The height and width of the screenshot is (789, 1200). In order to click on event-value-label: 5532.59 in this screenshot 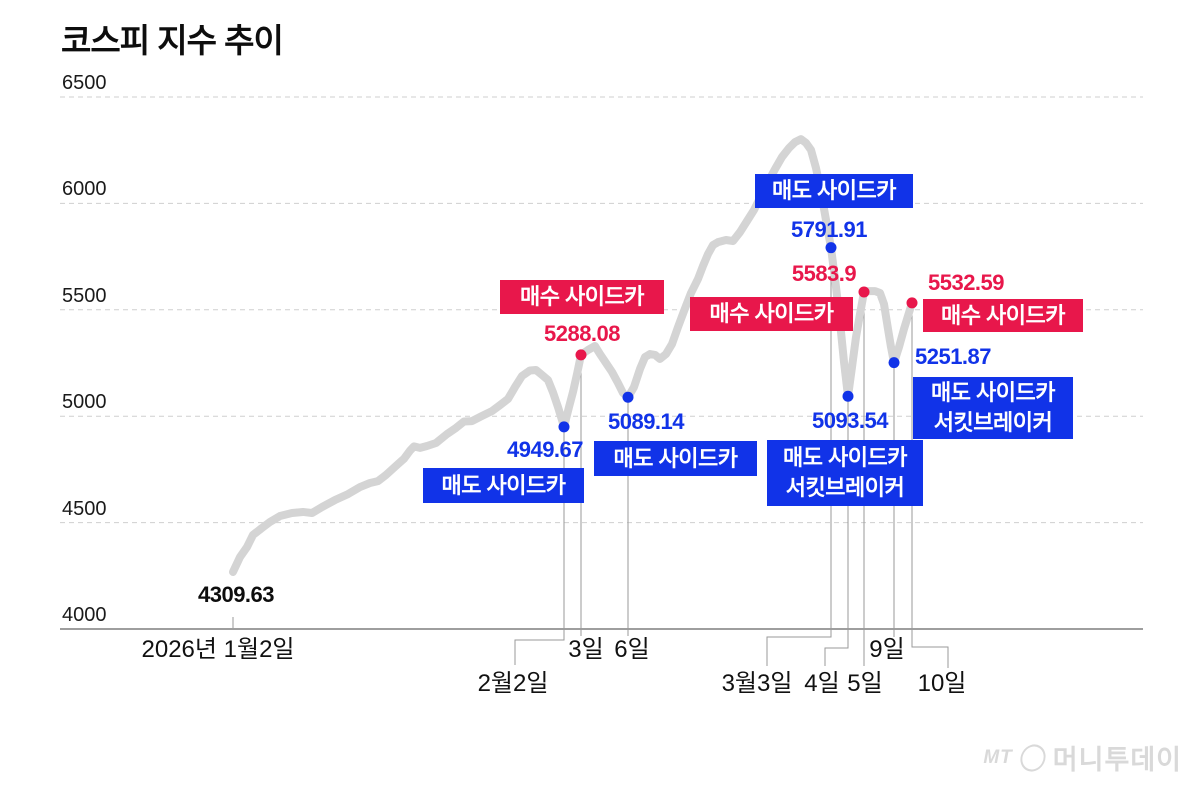, I will do `click(966, 282)`.